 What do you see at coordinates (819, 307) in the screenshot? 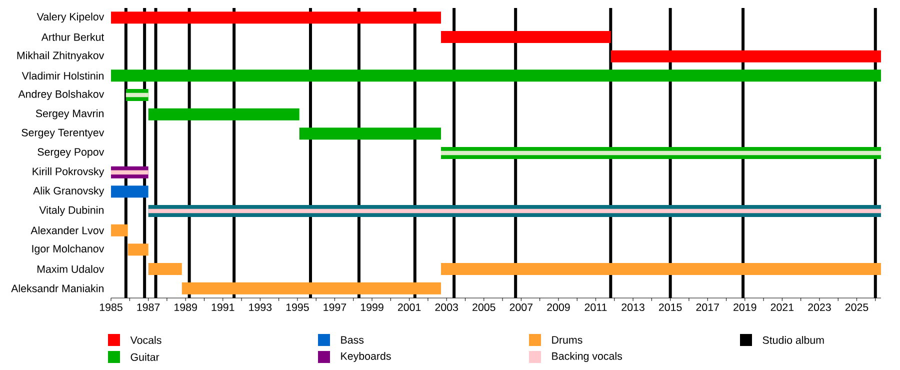
I see `x-tick-label: 2023` at bounding box center [819, 307].